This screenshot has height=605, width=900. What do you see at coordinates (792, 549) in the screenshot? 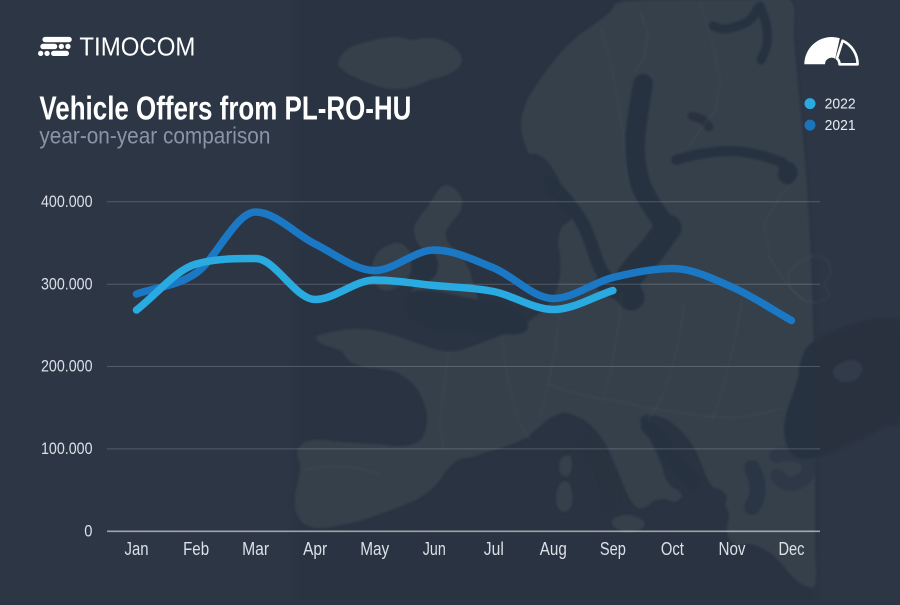
I see `svg-text: Dec` at bounding box center [792, 549].